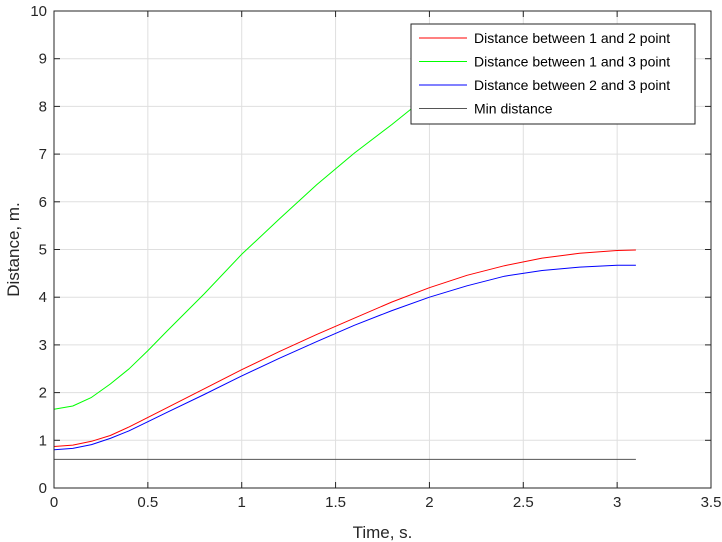  What do you see at coordinates (513, 109) in the screenshot?
I see `legend-entry-4: Min distance` at bounding box center [513, 109].